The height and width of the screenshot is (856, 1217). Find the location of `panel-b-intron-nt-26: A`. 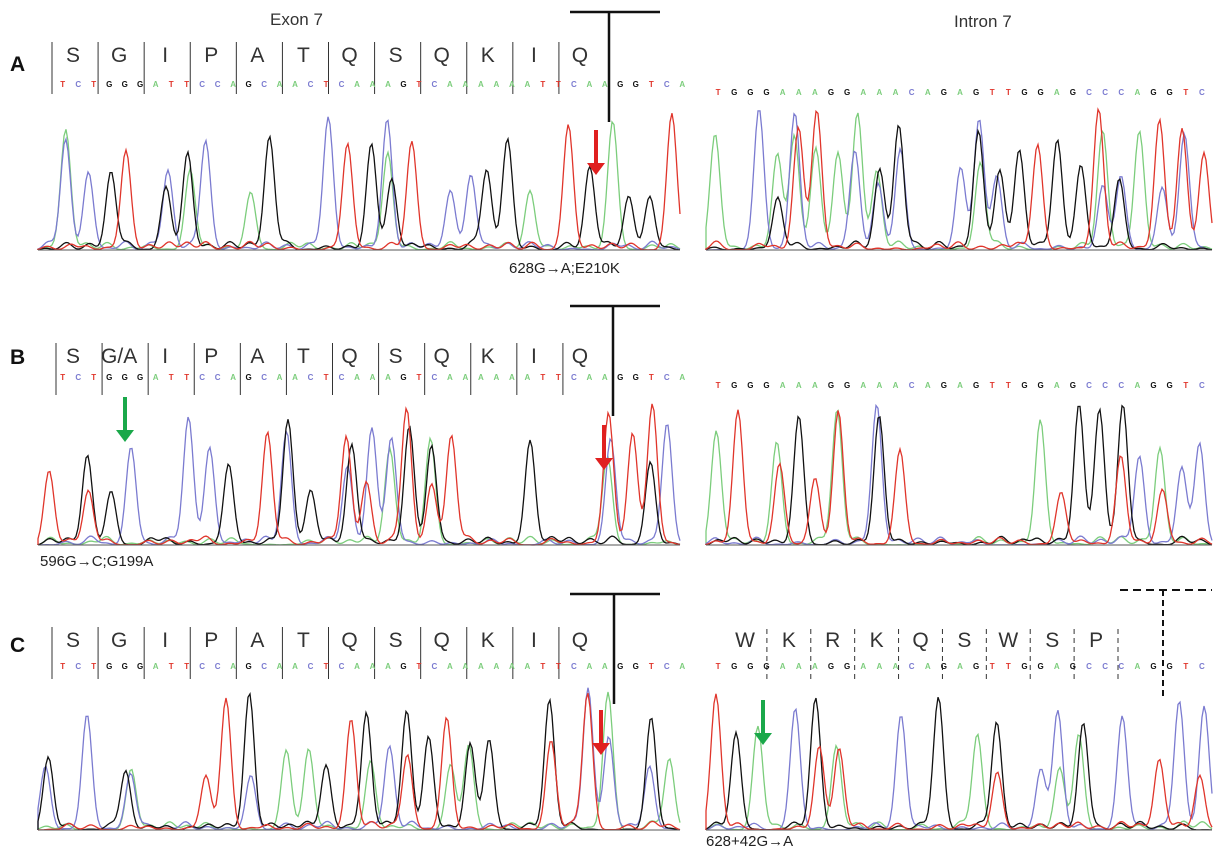

panel-b-intron-nt-26: A is located at coordinates (1137, 385).